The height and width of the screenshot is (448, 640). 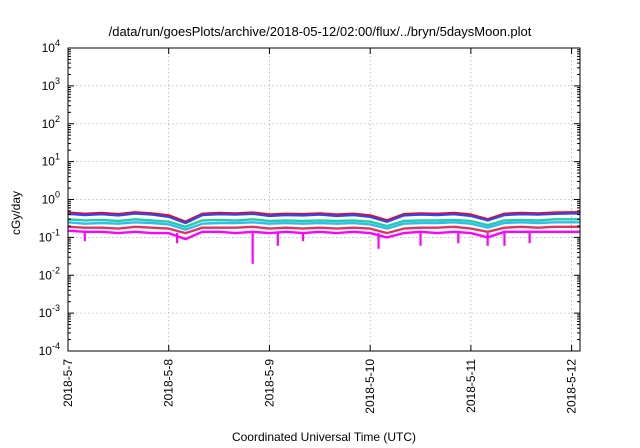 What do you see at coordinates (51, 46) in the screenshot?
I see `y-tick-label: 10⁴` at bounding box center [51, 46].